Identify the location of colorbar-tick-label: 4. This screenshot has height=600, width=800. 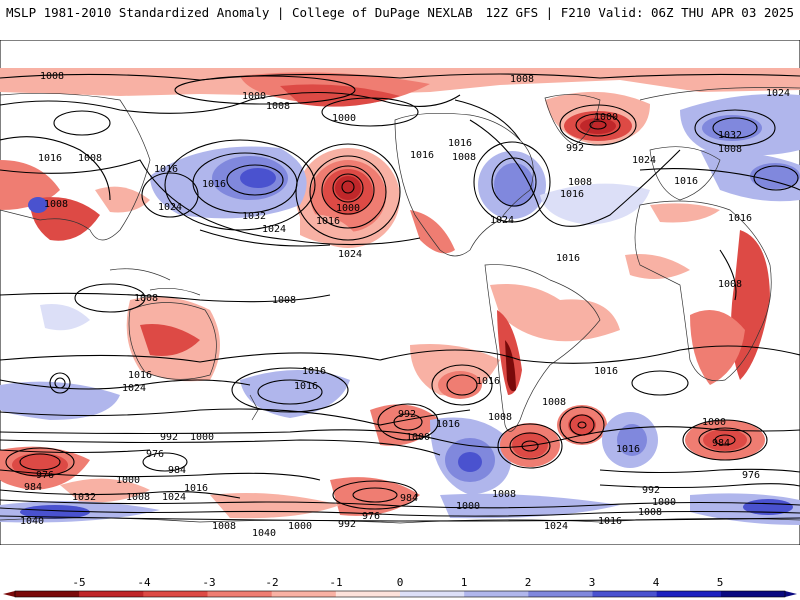
(656, 582).